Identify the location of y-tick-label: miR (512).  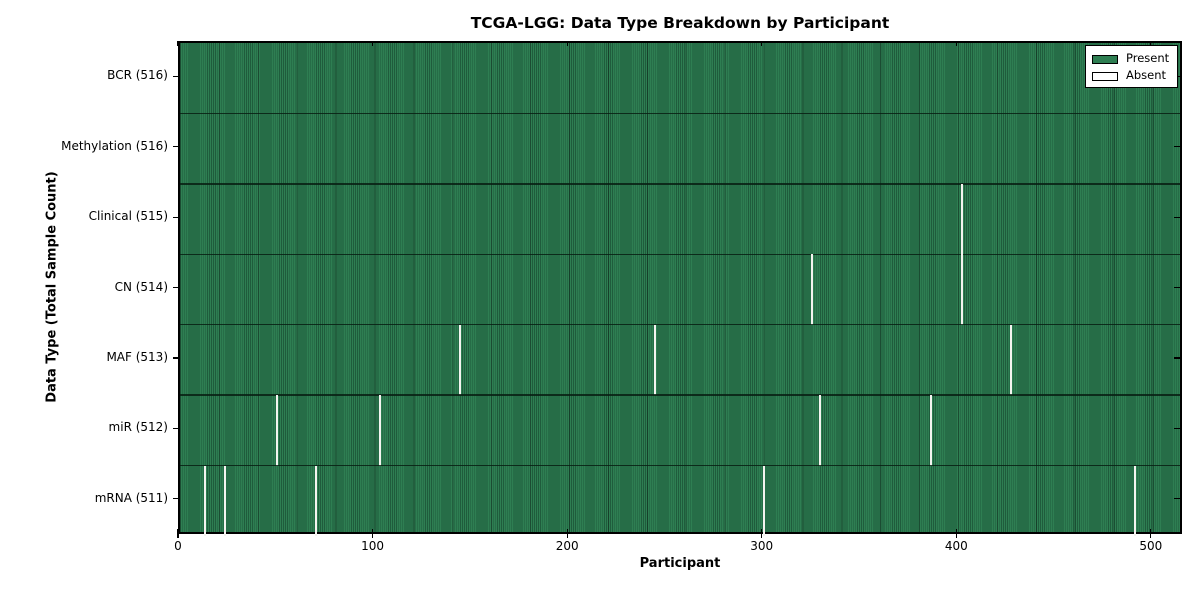
(138, 427).